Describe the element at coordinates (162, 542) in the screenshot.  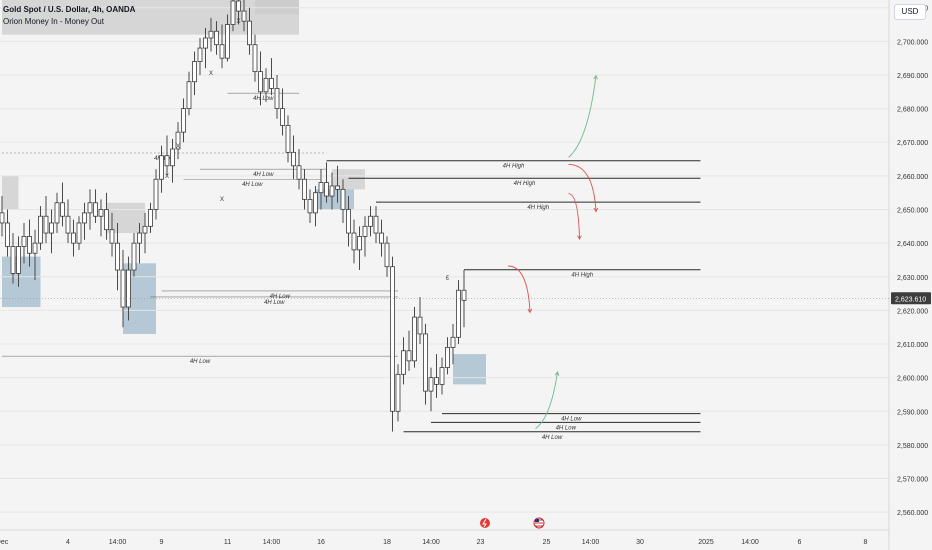
I see `time-tick-label: 9` at that location.